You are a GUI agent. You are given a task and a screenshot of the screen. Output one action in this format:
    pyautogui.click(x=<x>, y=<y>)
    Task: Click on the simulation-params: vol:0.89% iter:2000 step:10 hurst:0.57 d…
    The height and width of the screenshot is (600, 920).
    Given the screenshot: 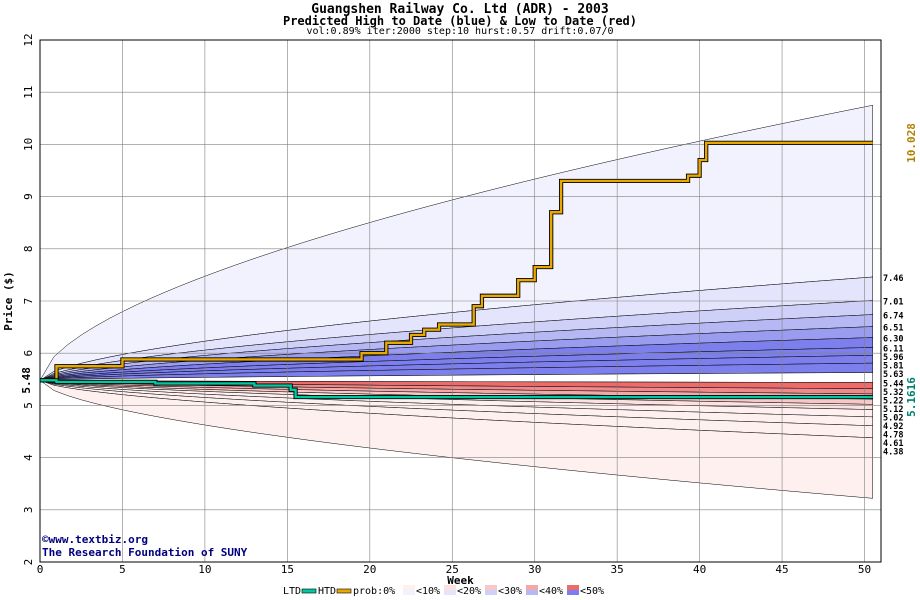 What is the action you would take?
    pyautogui.click(x=460, y=31)
    